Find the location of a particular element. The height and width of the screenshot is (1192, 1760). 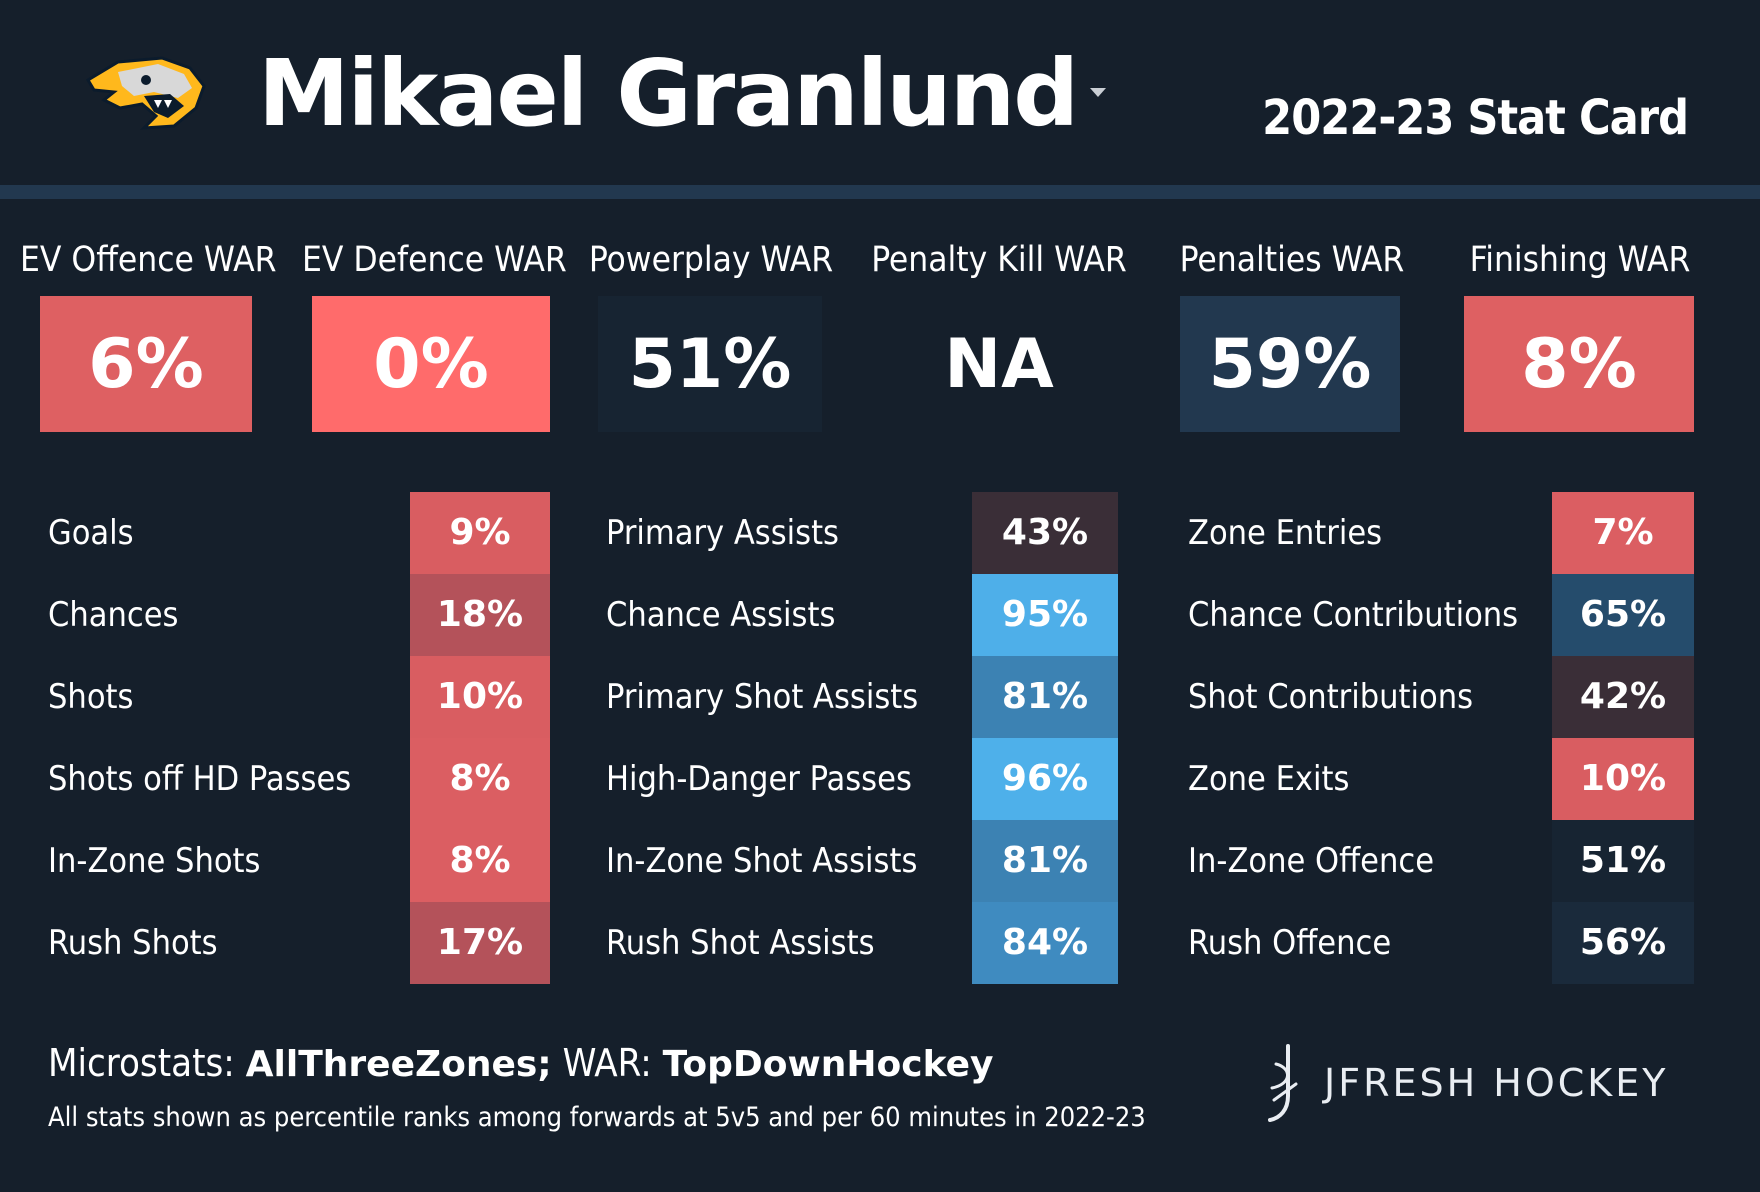

stat-value-zone-exits: 10% is located at coordinates (1623, 779).